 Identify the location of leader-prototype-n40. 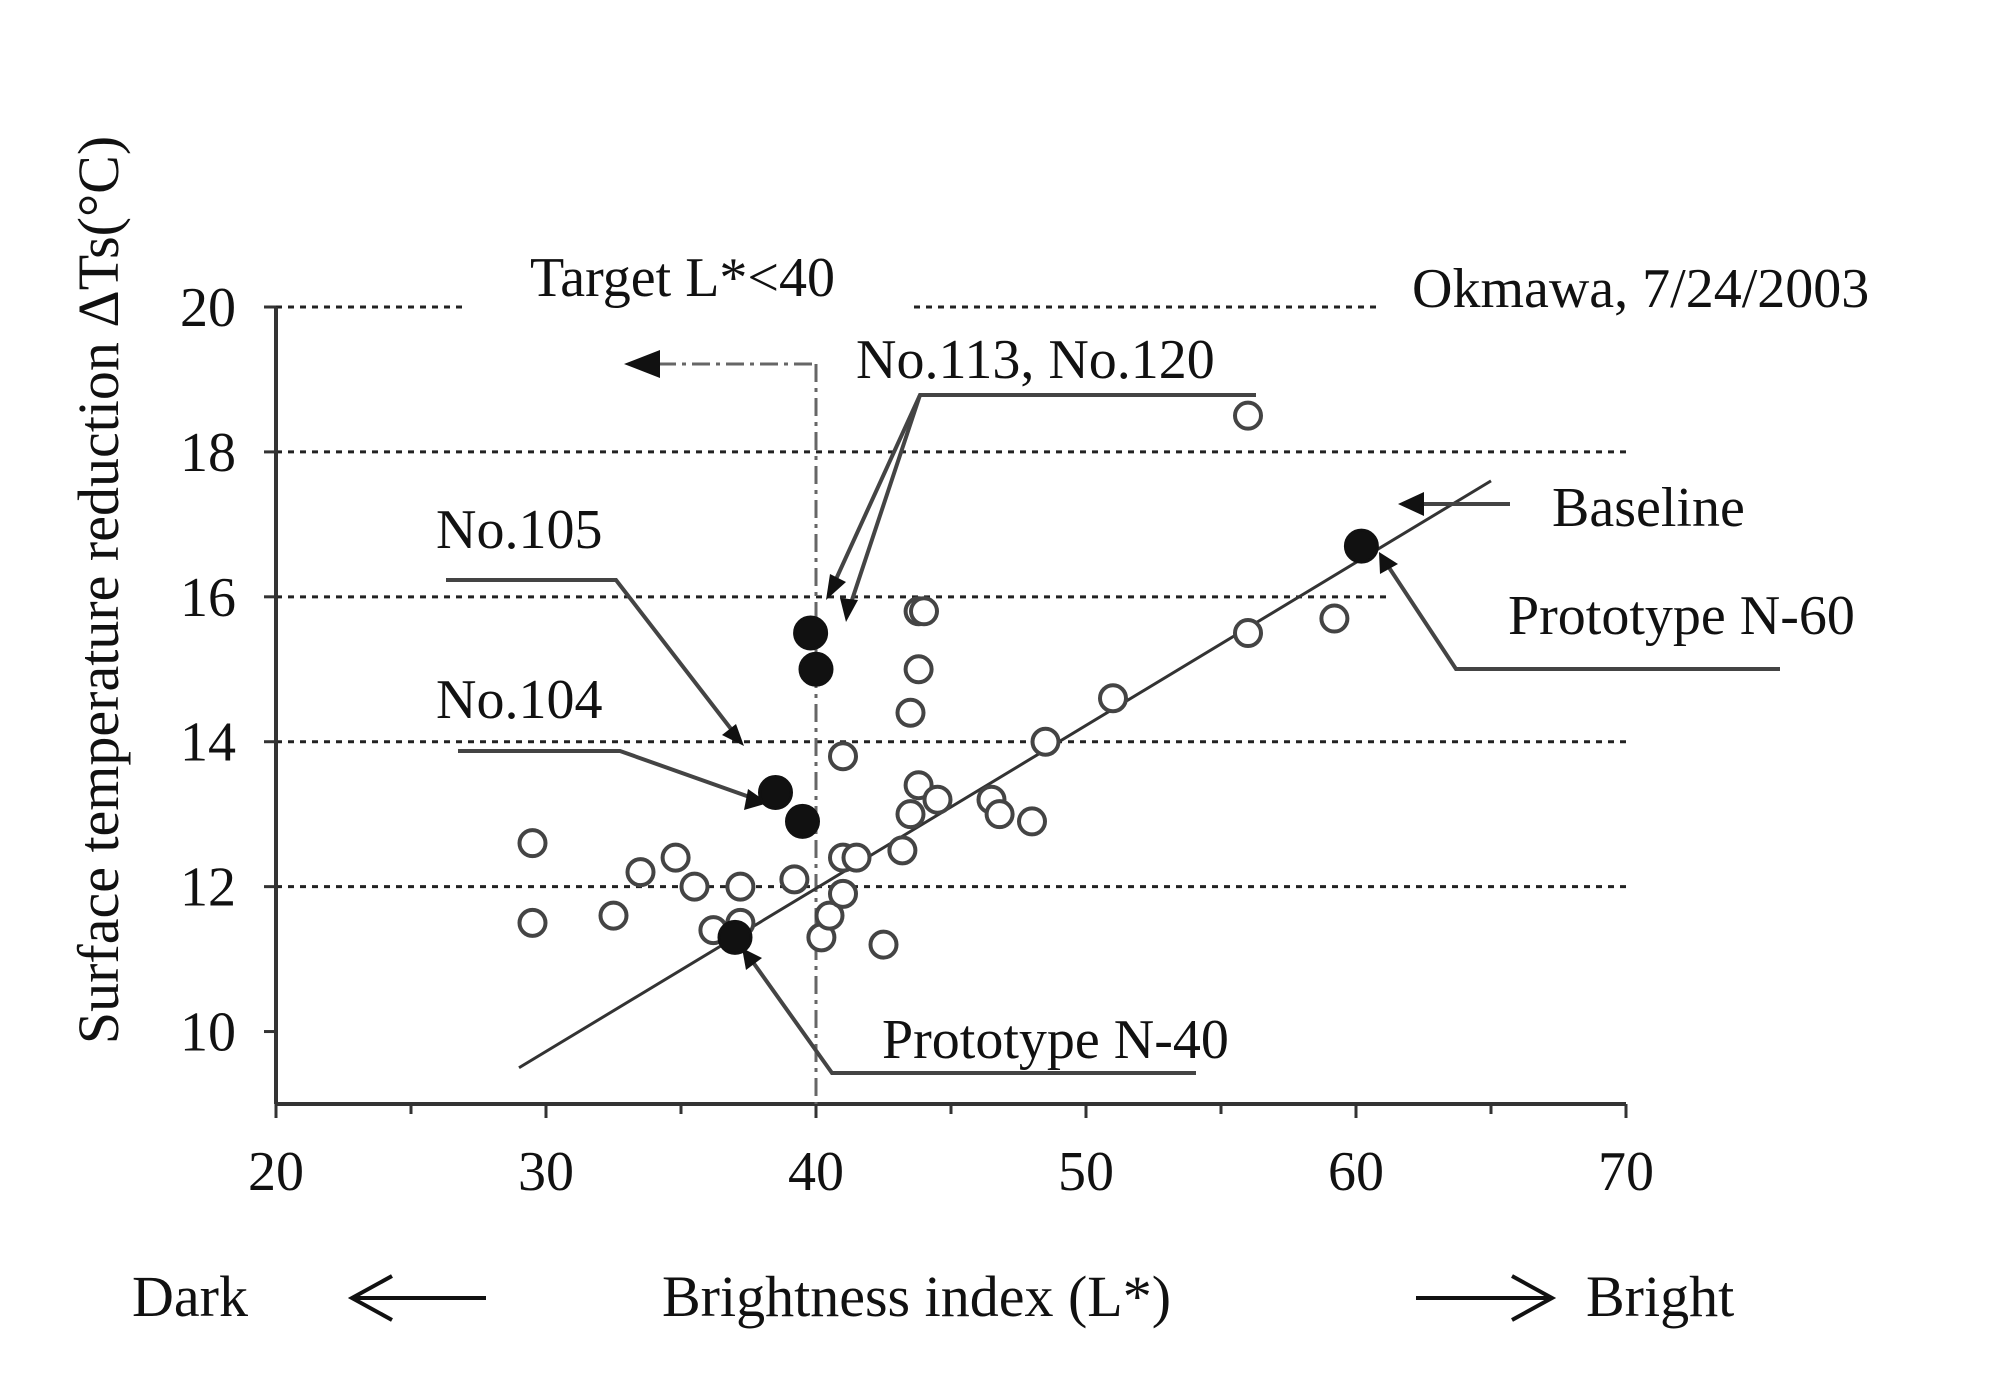
(972, 1015).